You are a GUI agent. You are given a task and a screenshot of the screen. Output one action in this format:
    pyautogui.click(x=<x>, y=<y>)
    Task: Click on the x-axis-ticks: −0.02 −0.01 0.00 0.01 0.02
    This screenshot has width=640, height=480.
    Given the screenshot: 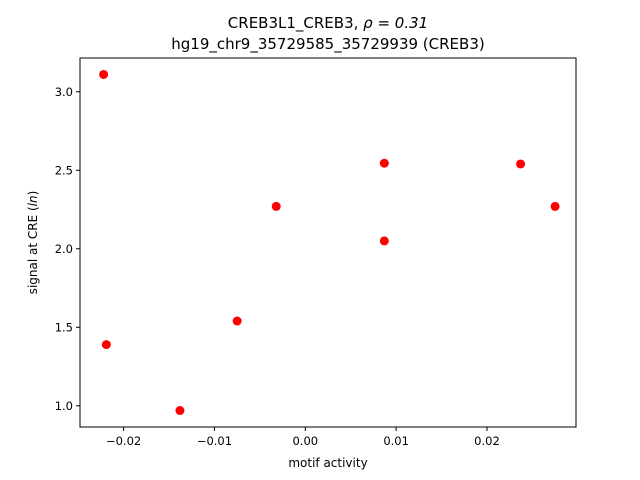 What is the action you would take?
    pyautogui.click(x=303, y=437)
    